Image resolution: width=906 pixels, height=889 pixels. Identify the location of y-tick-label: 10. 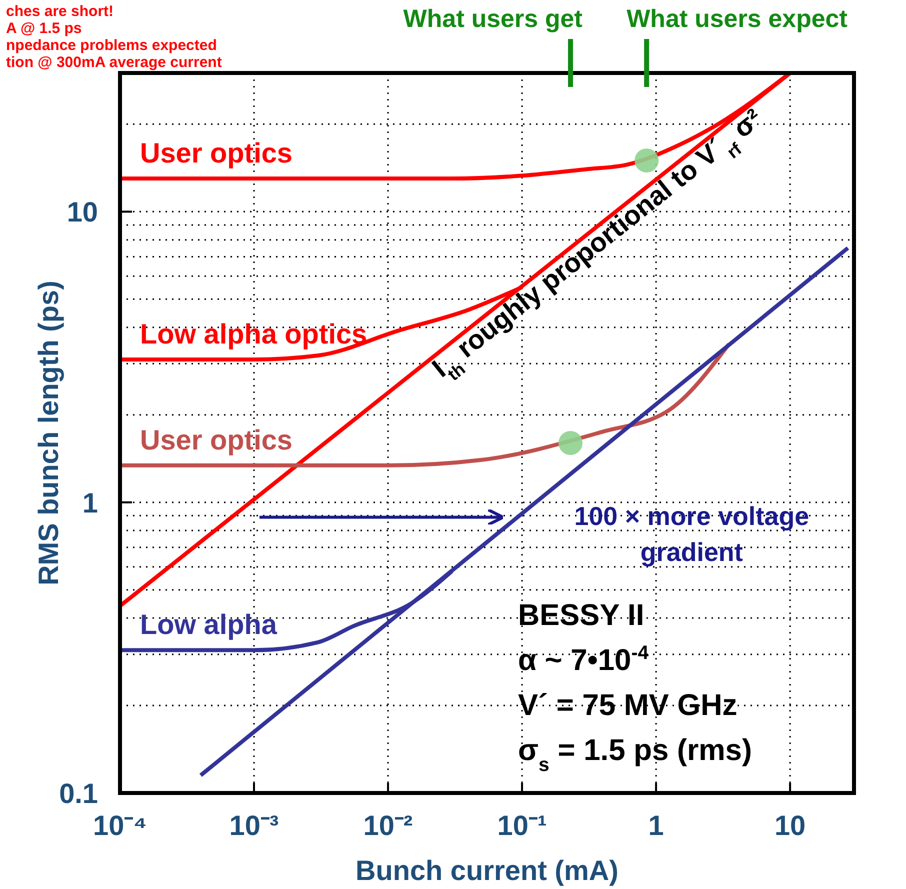
(82, 212).